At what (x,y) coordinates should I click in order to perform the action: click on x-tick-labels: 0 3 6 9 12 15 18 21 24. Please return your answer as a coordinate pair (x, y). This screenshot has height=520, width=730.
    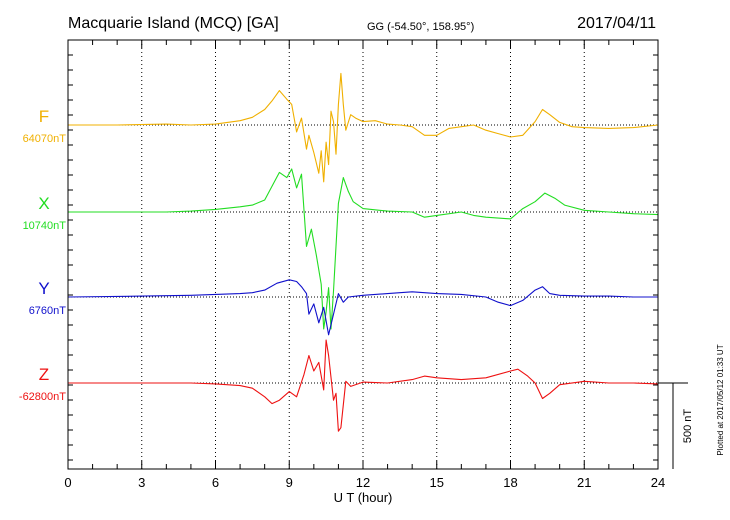
    Looking at the image, I should click on (364, 482).